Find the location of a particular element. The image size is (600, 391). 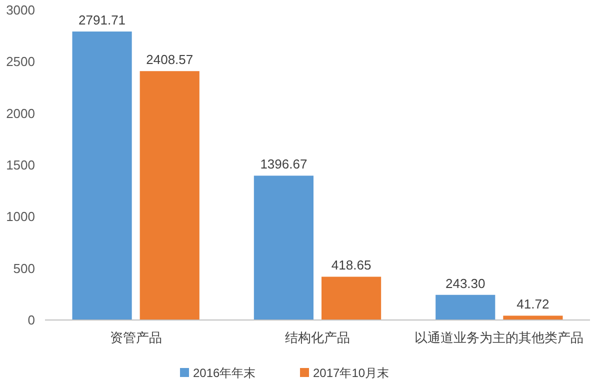

data-label: 2408.57 is located at coordinates (170, 60).